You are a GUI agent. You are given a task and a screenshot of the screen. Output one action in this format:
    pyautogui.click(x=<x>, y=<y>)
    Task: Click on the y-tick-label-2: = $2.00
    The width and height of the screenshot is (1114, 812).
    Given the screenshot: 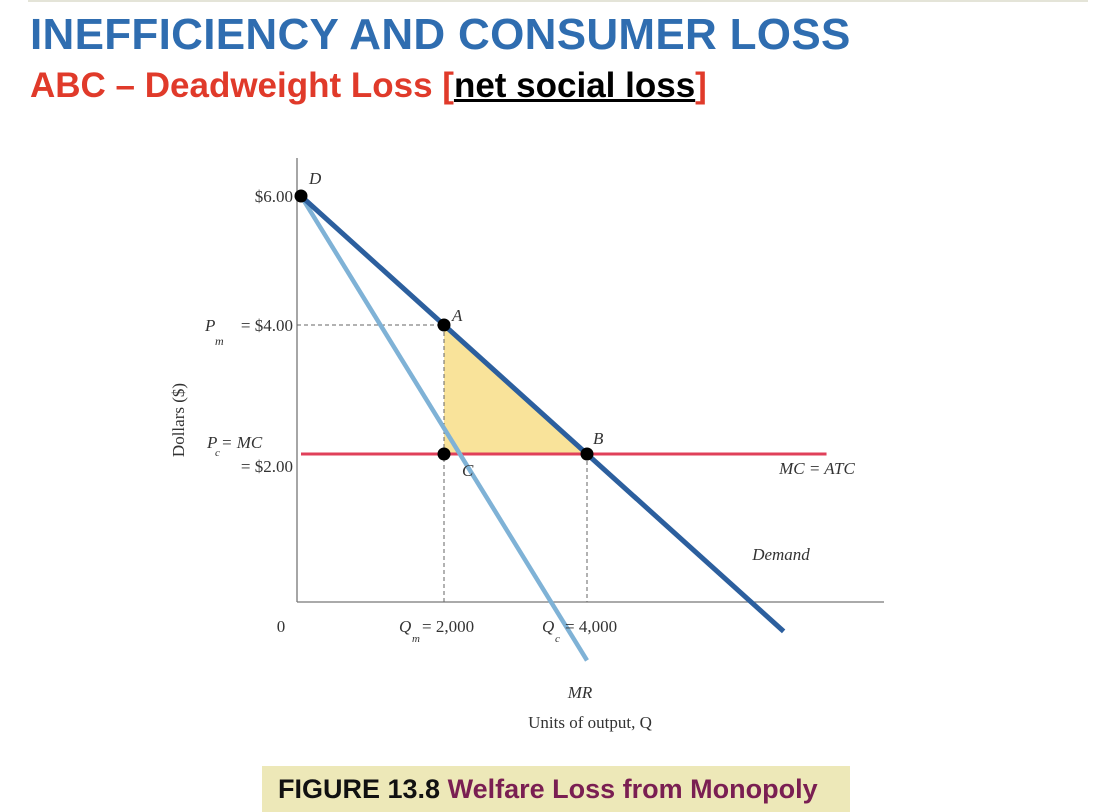 What is the action you would take?
    pyautogui.click(x=267, y=466)
    